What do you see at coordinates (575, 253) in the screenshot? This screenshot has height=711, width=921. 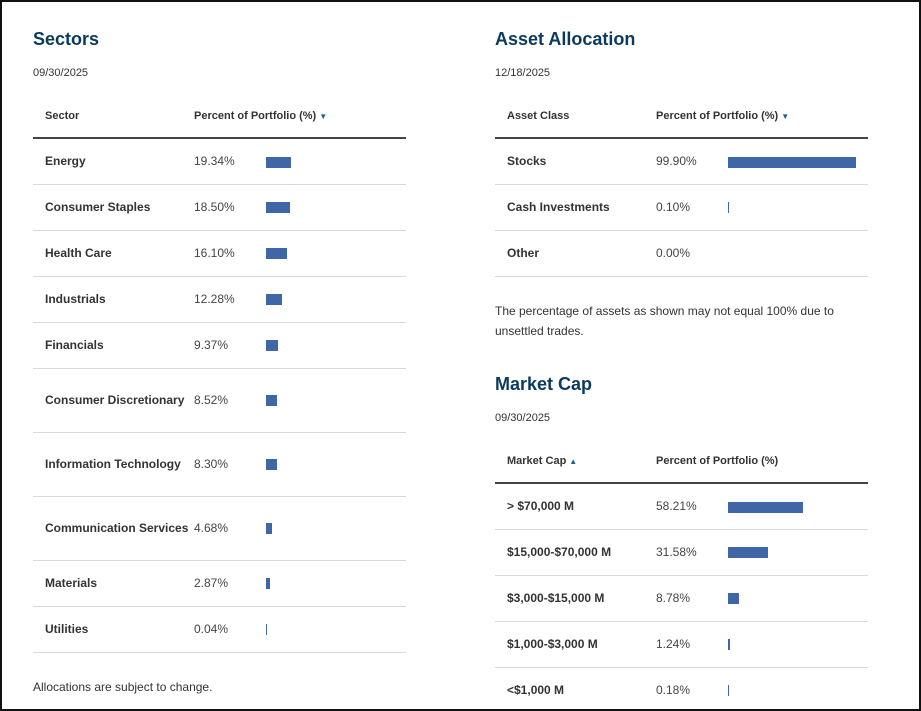 I see `row-label: Other` at bounding box center [575, 253].